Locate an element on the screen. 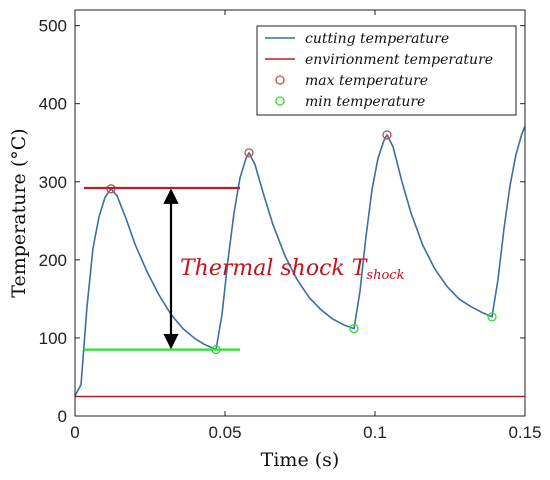 This screenshot has width=550, height=480. y-tick-label: 500 is located at coordinates (53, 26).